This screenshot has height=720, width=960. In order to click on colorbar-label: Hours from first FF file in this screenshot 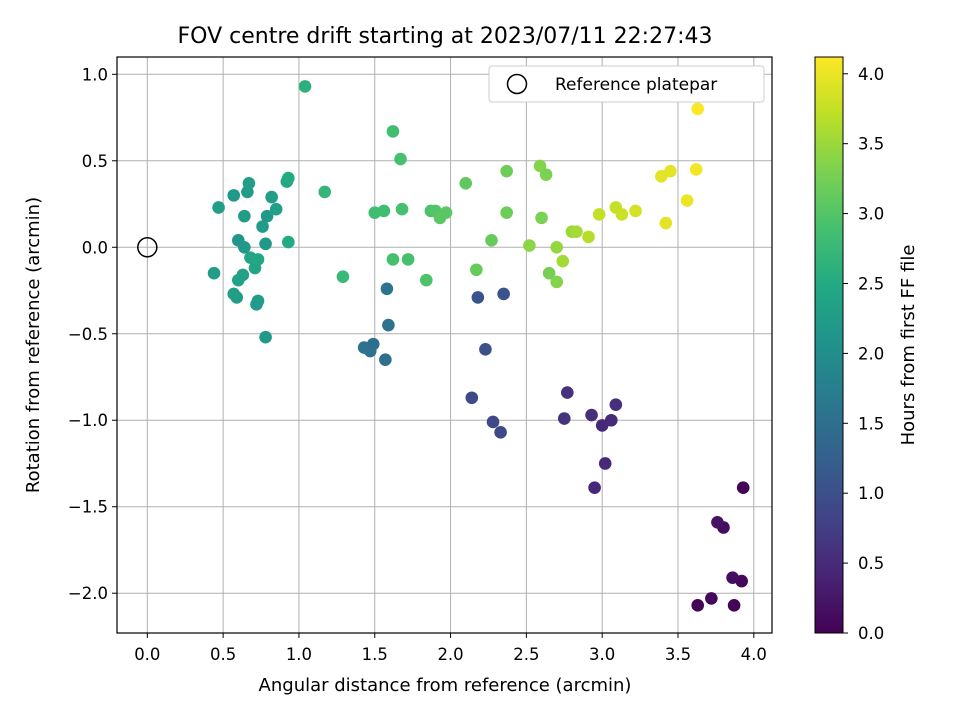, I will do `click(908, 345)`.